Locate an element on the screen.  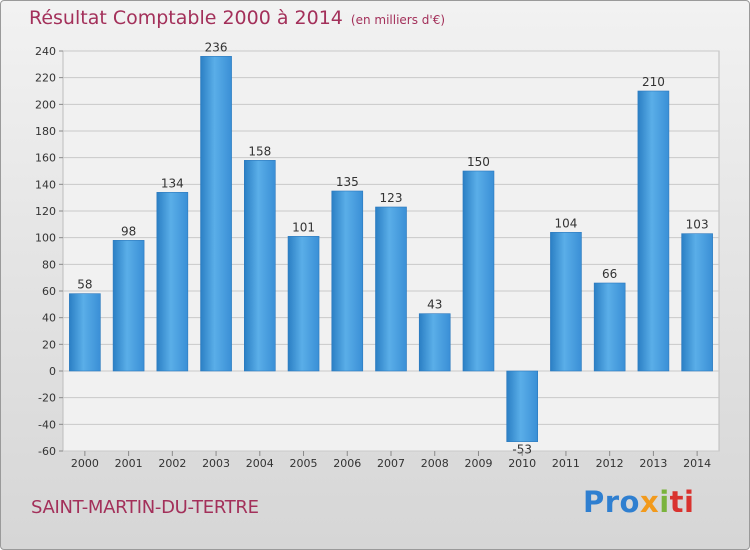
bar-2014 is located at coordinates (697, 302).